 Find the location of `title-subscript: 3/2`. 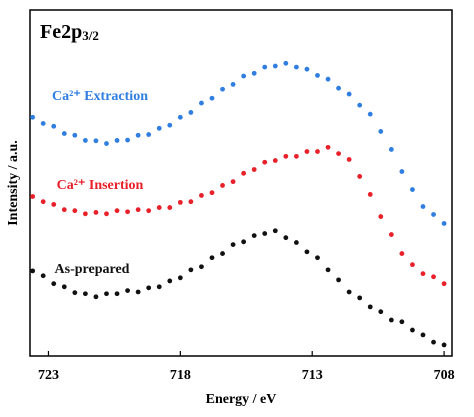

title-subscript: 3/2 is located at coordinates (90, 35).